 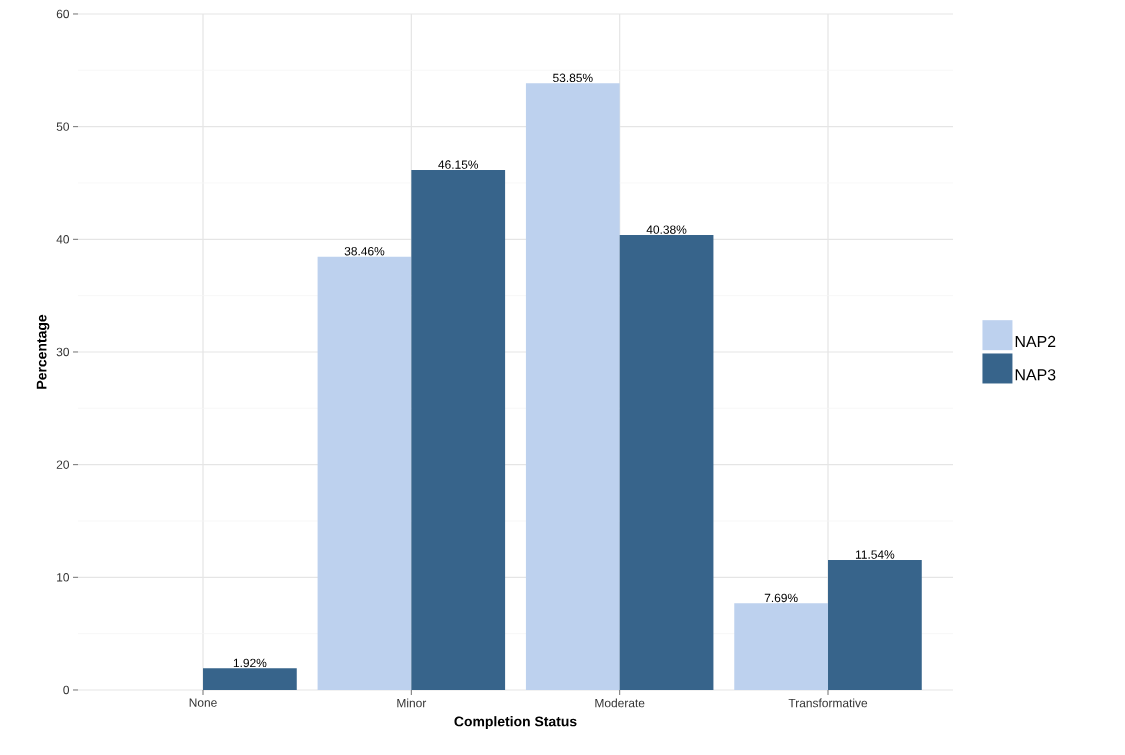 I want to click on y-tick-label: 50, so click(x=63, y=126).